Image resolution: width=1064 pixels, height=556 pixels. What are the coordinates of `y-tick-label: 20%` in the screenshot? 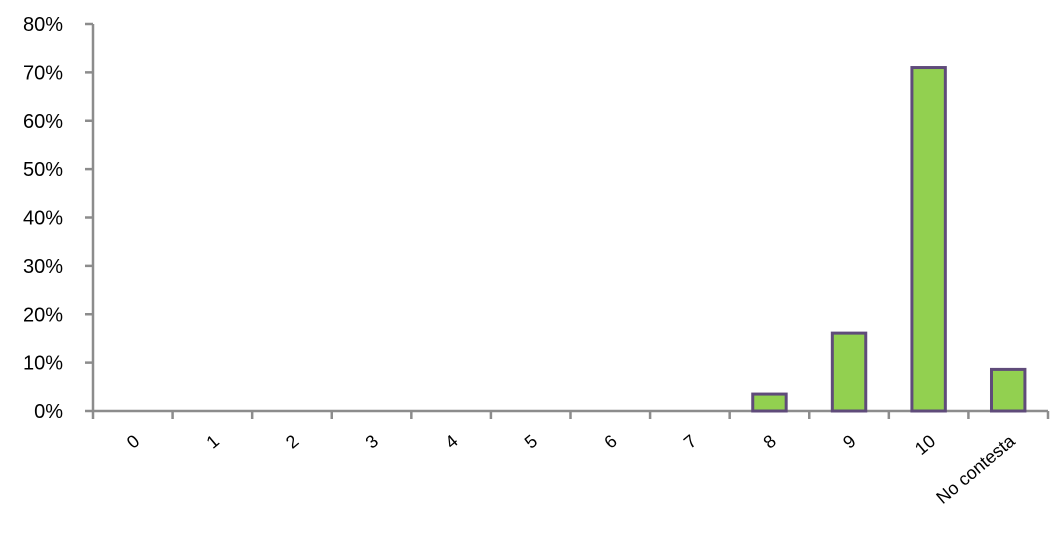 It's located at (43, 315).